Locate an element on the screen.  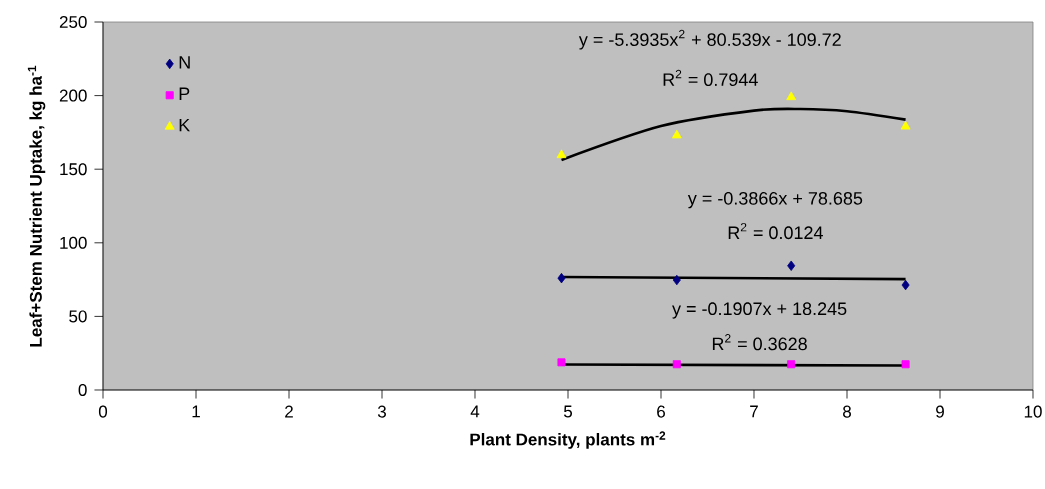
y-tick-label: 100 is located at coordinates (73, 242).